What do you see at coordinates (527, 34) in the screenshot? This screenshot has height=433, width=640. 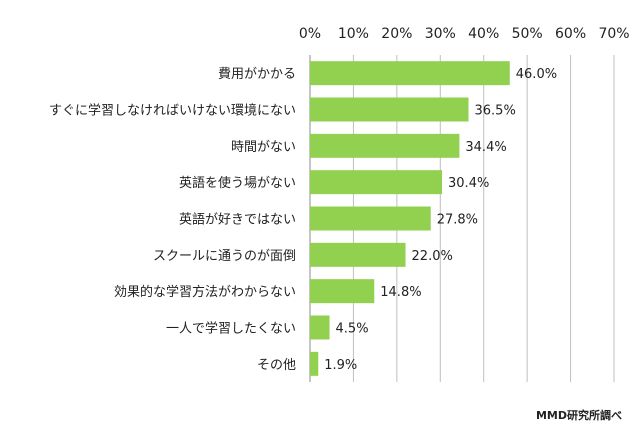 I see `x-tick-label: 50%` at bounding box center [527, 34].